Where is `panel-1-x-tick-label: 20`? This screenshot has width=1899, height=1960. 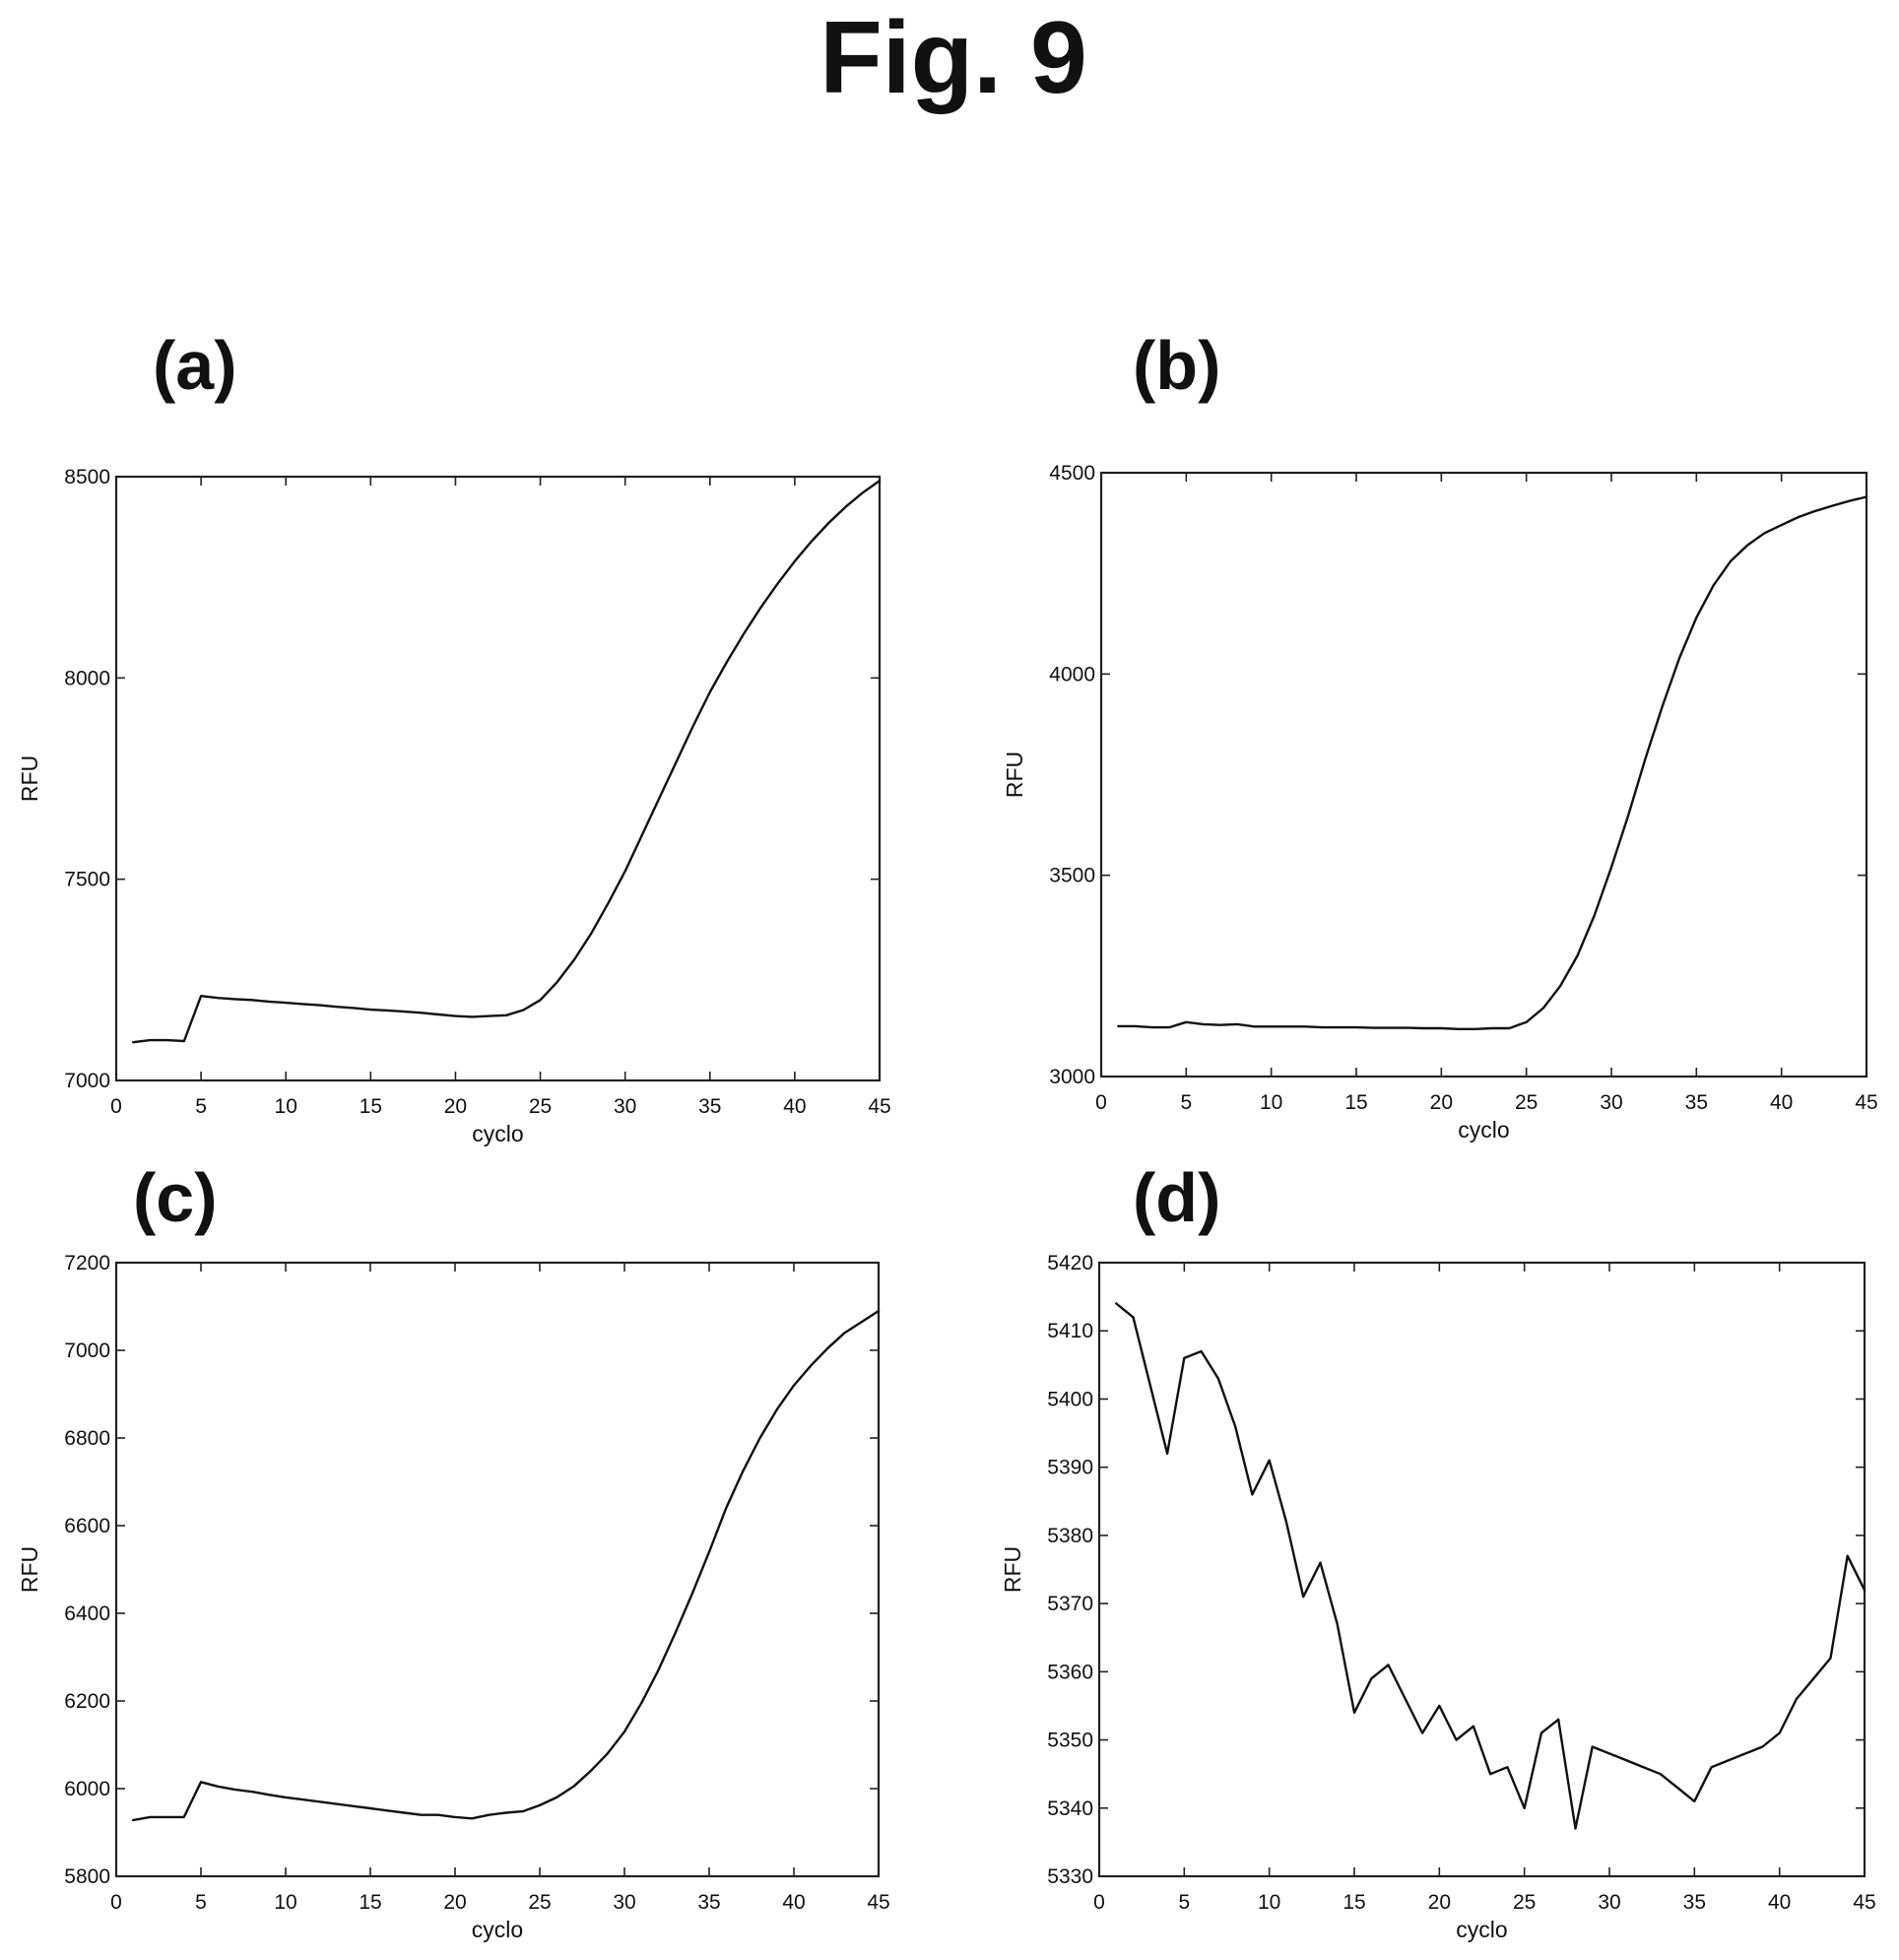
panel-1-x-tick-label: 20 is located at coordinates (456, 1106).